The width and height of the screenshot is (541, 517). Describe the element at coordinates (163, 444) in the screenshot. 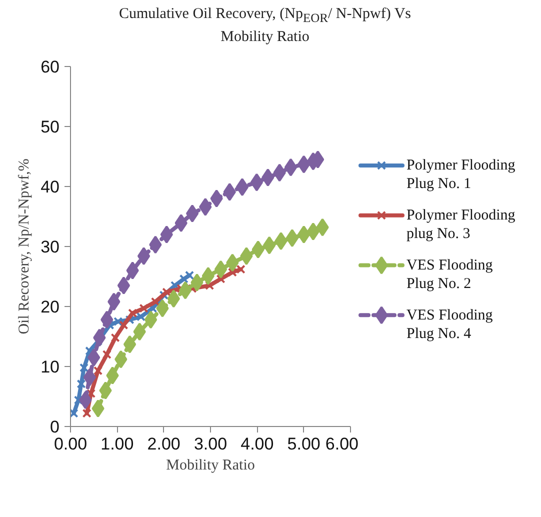

I see `x-tick-label: 2.00` at that location.